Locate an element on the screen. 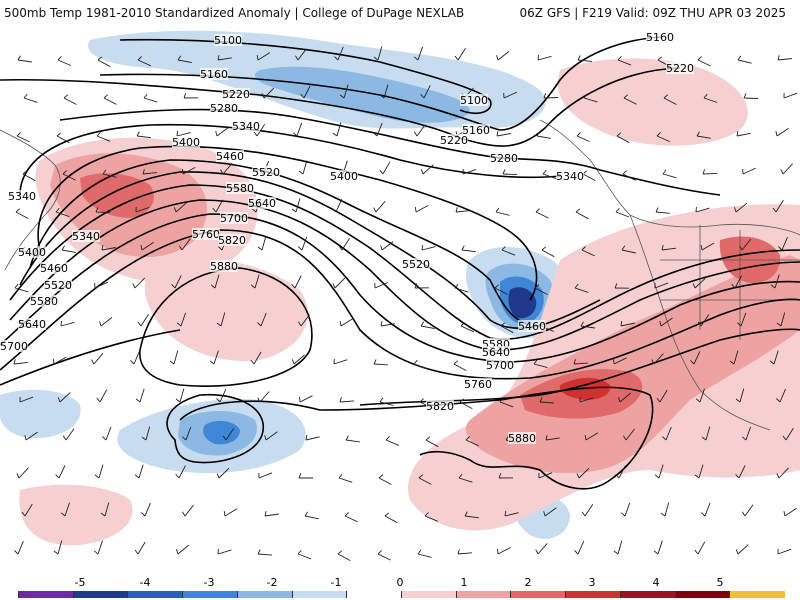 The image size is (800, 600). contour-label: 5760 is located at coordinates (478, 384).